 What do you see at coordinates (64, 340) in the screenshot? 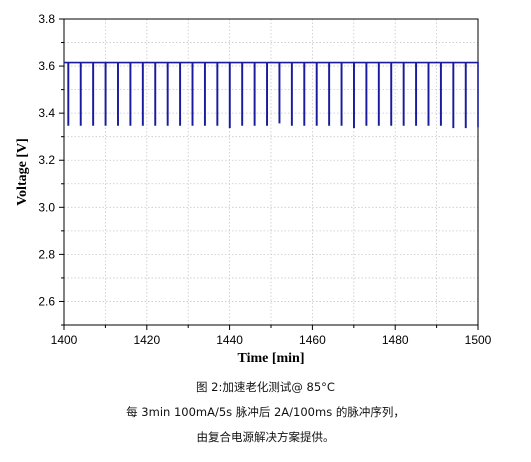
I see `x-tick-label: 1400` at bounding box center [64, 340].